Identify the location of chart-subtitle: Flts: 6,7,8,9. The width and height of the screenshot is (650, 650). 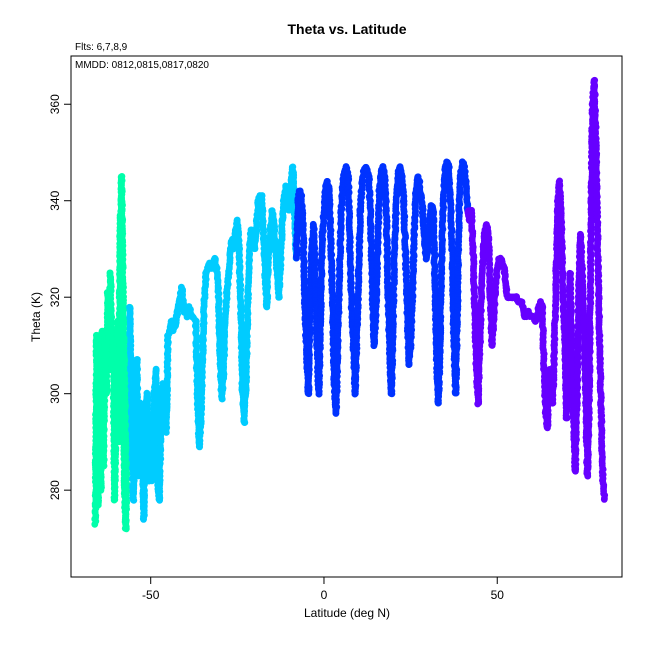
(101, 47).